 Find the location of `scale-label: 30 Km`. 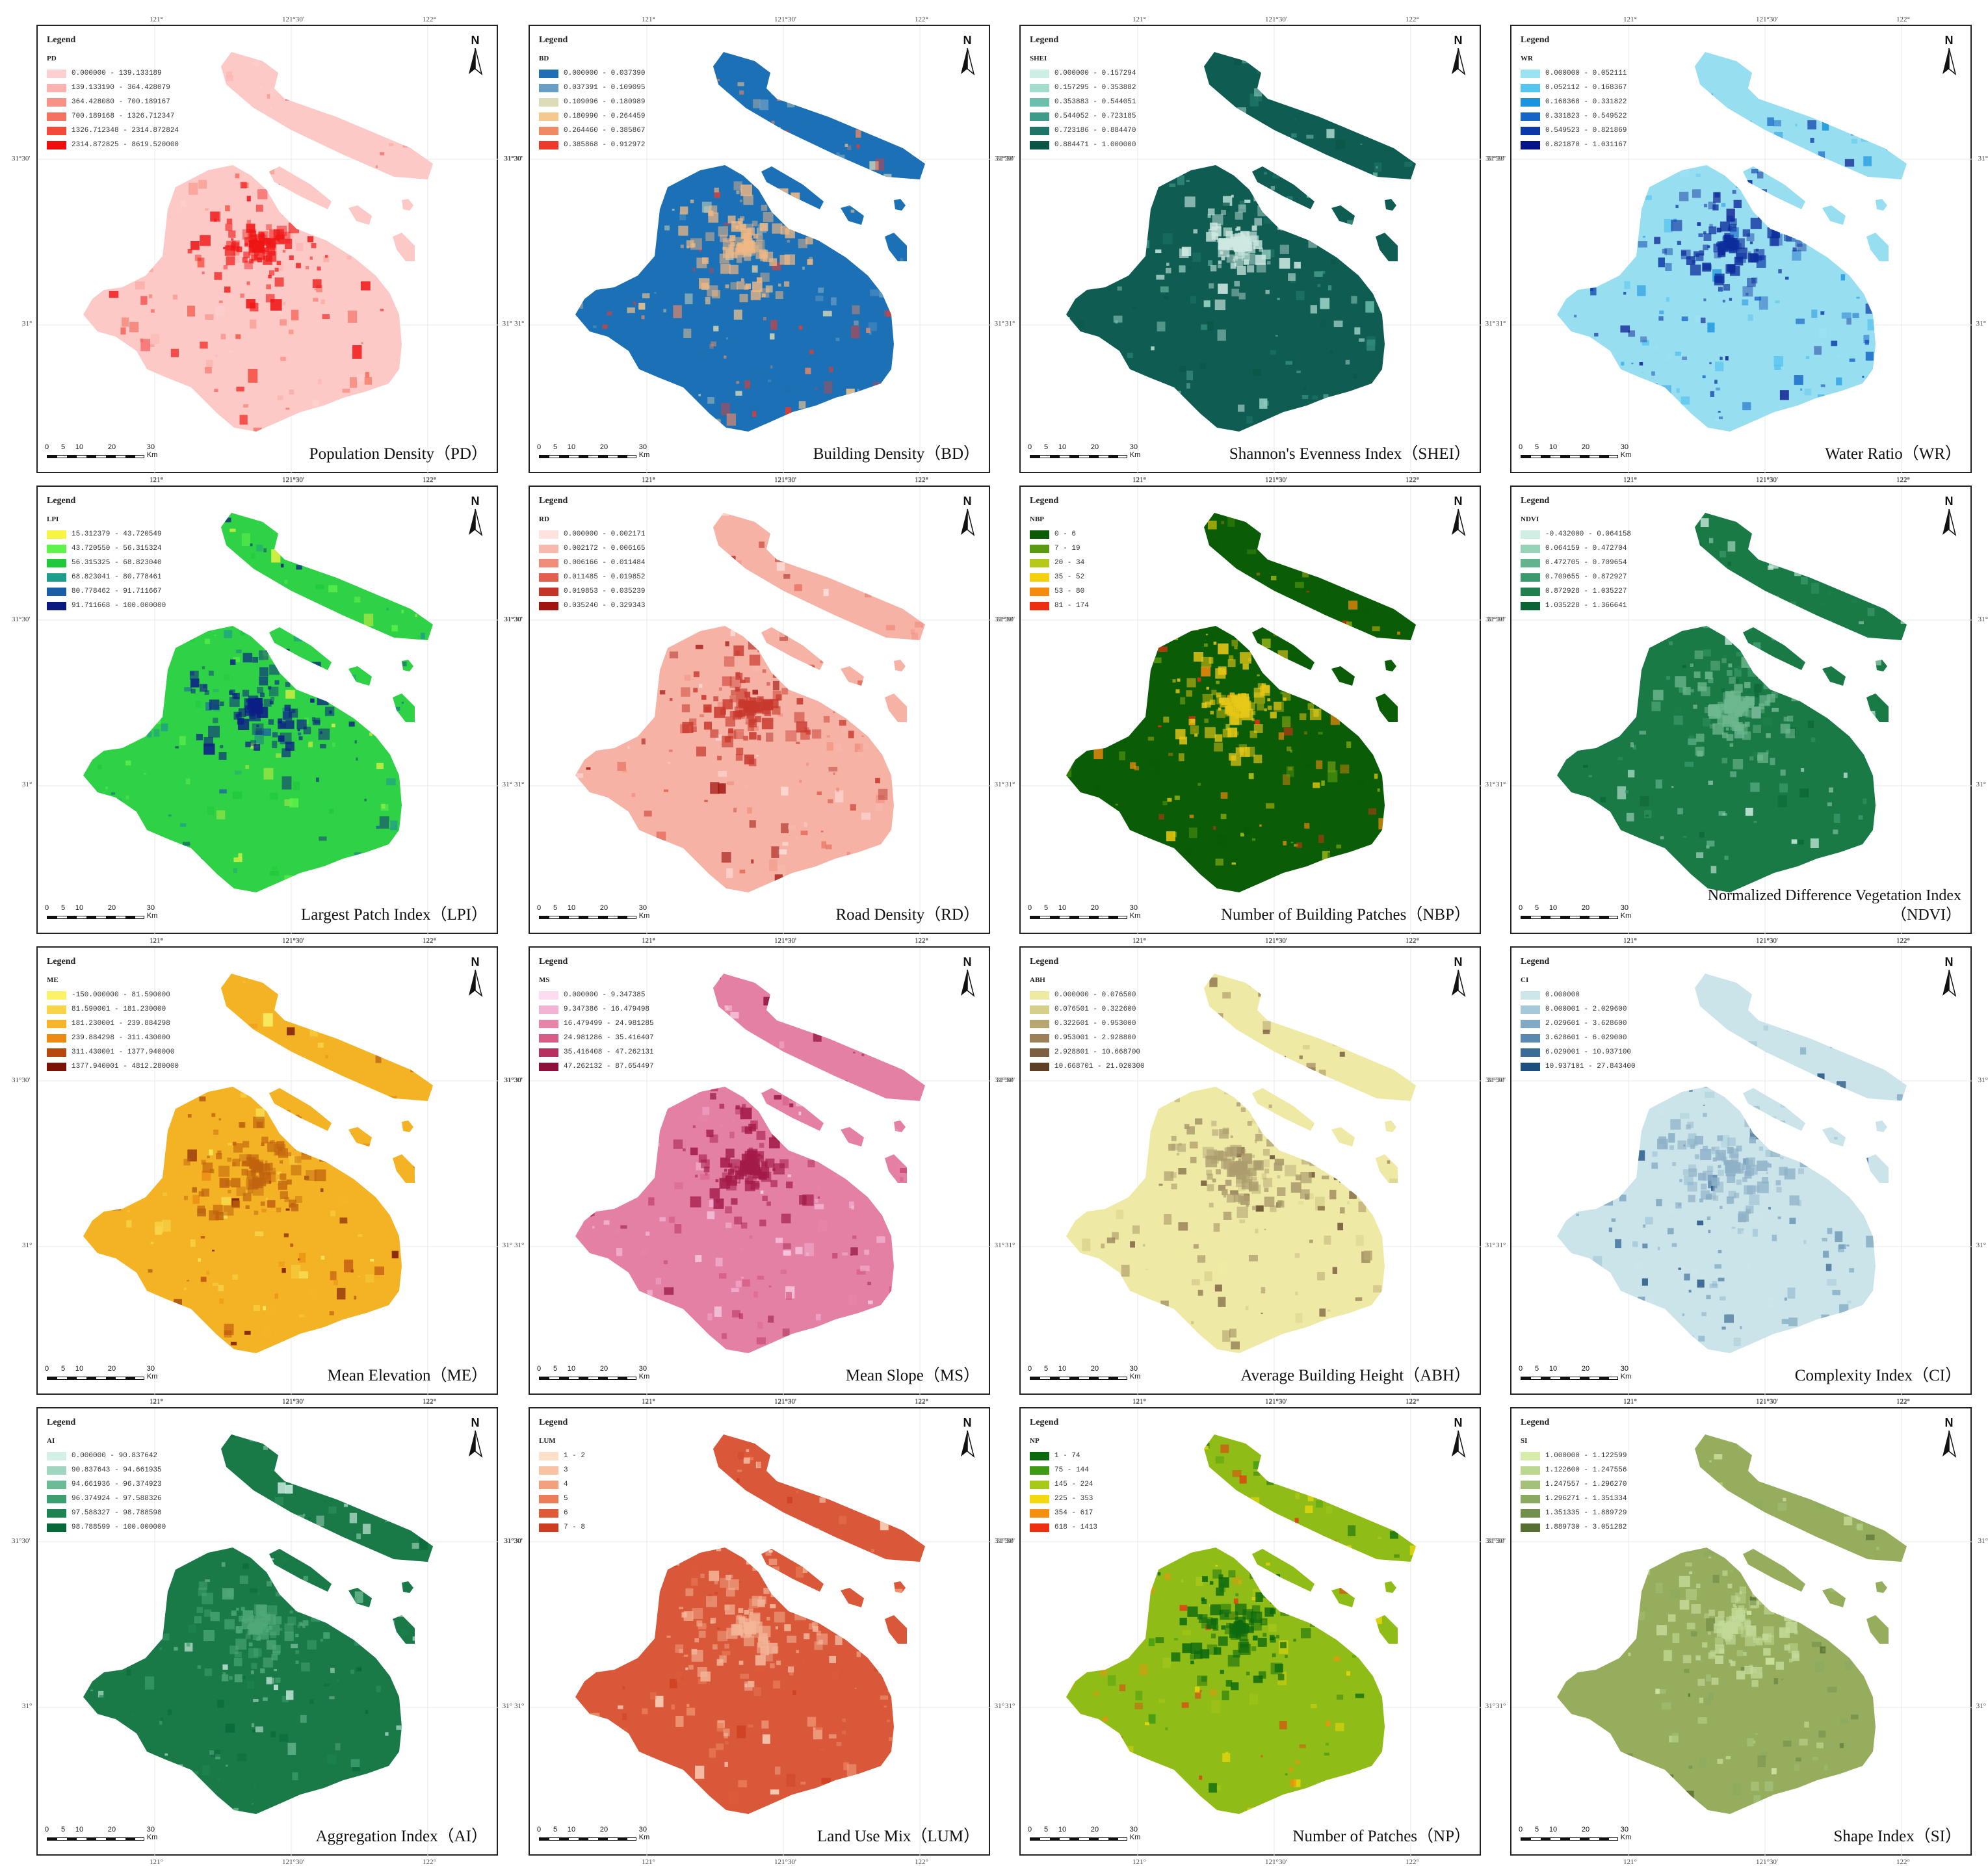

scale-label: 30 Km is located at coordinates (1135, 912).